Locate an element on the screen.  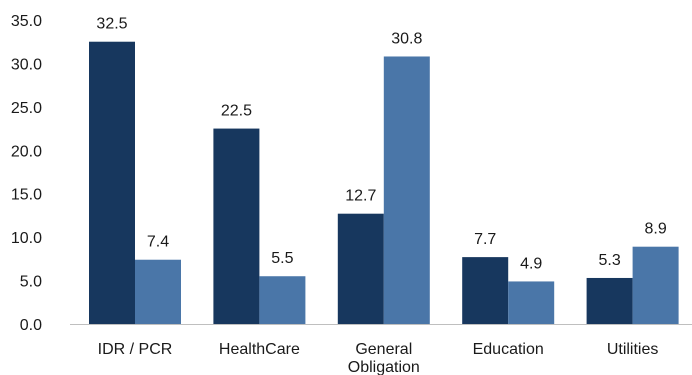
y-tick-label: 30.0 is located at coordinates (26, 64).